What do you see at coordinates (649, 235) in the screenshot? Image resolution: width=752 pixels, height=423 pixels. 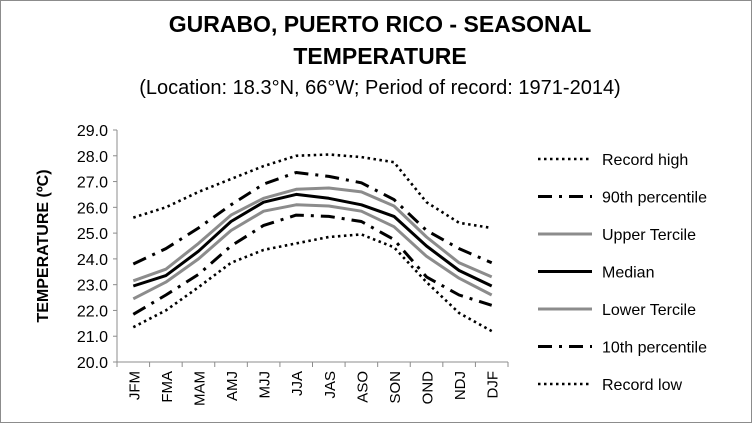 I see `legend-label-upper-tercile: Upper Tercile` at bounding box center [649, 235].